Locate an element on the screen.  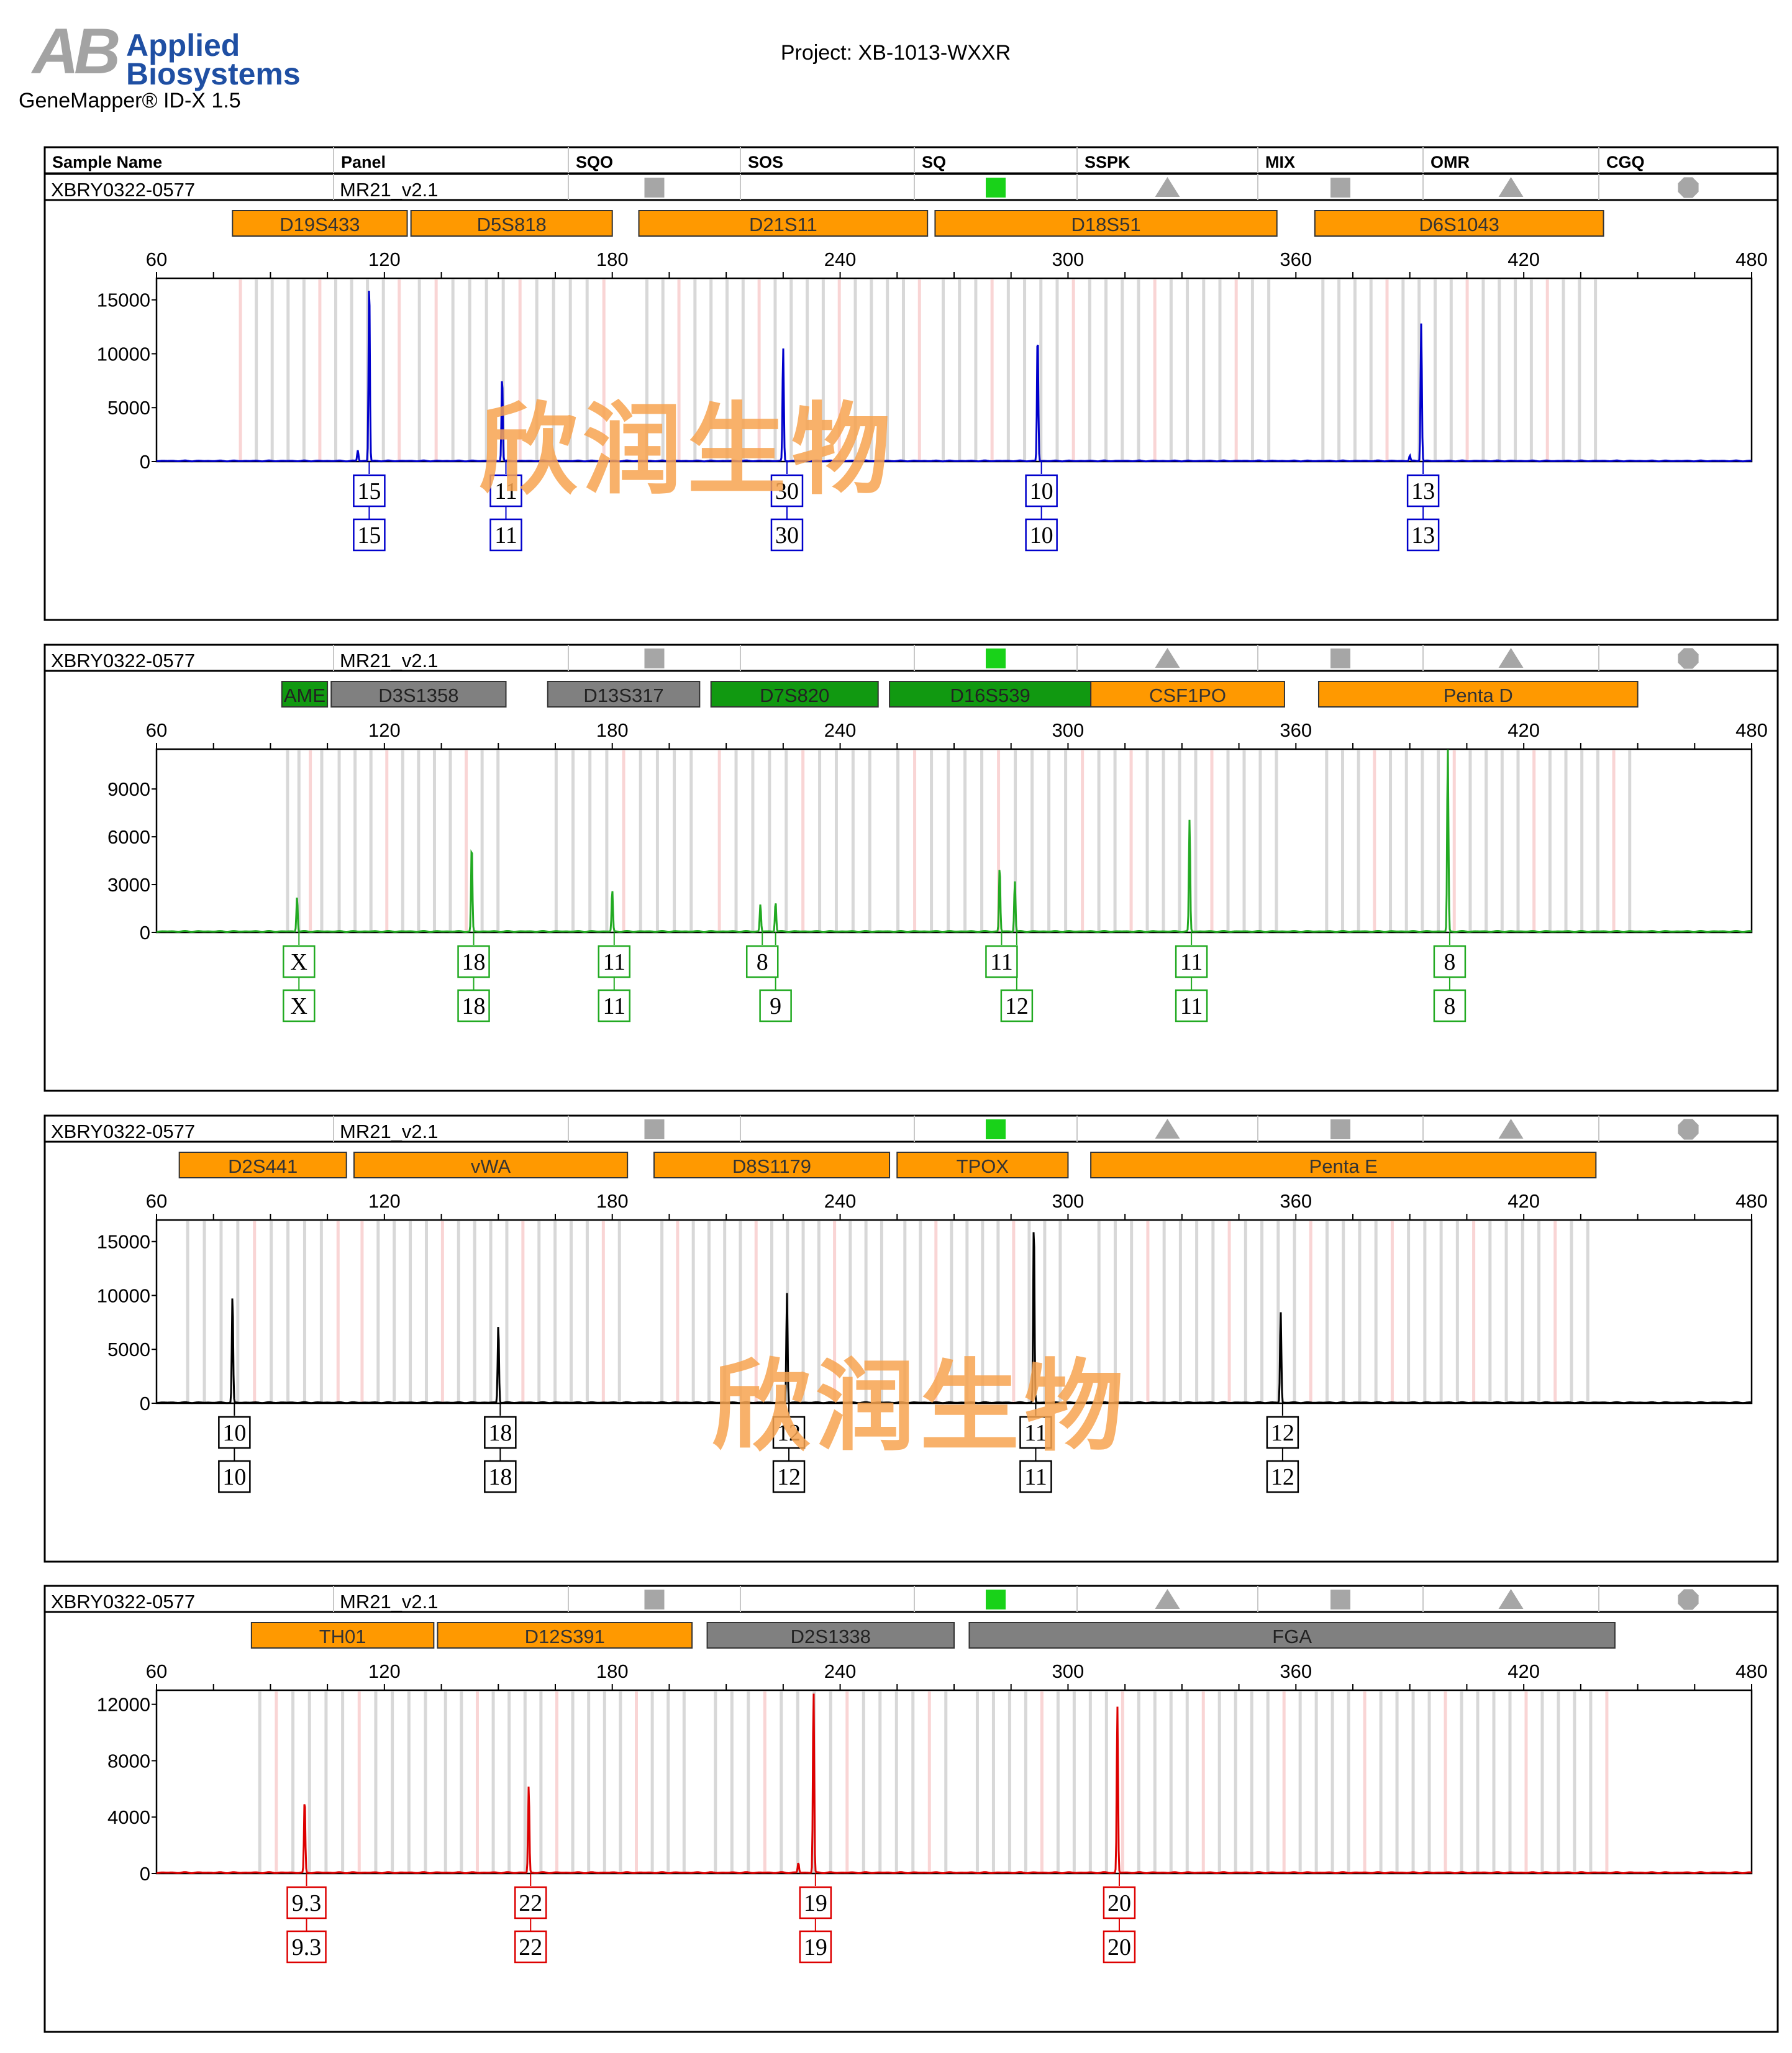
indicator-mix-icon is located at coordinates (1340, 658).